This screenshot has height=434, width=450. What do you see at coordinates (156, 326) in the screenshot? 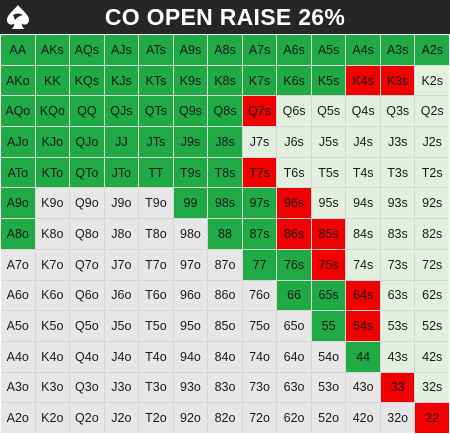
I see `hand-cell: T5o` at bounding box center [156, 326].